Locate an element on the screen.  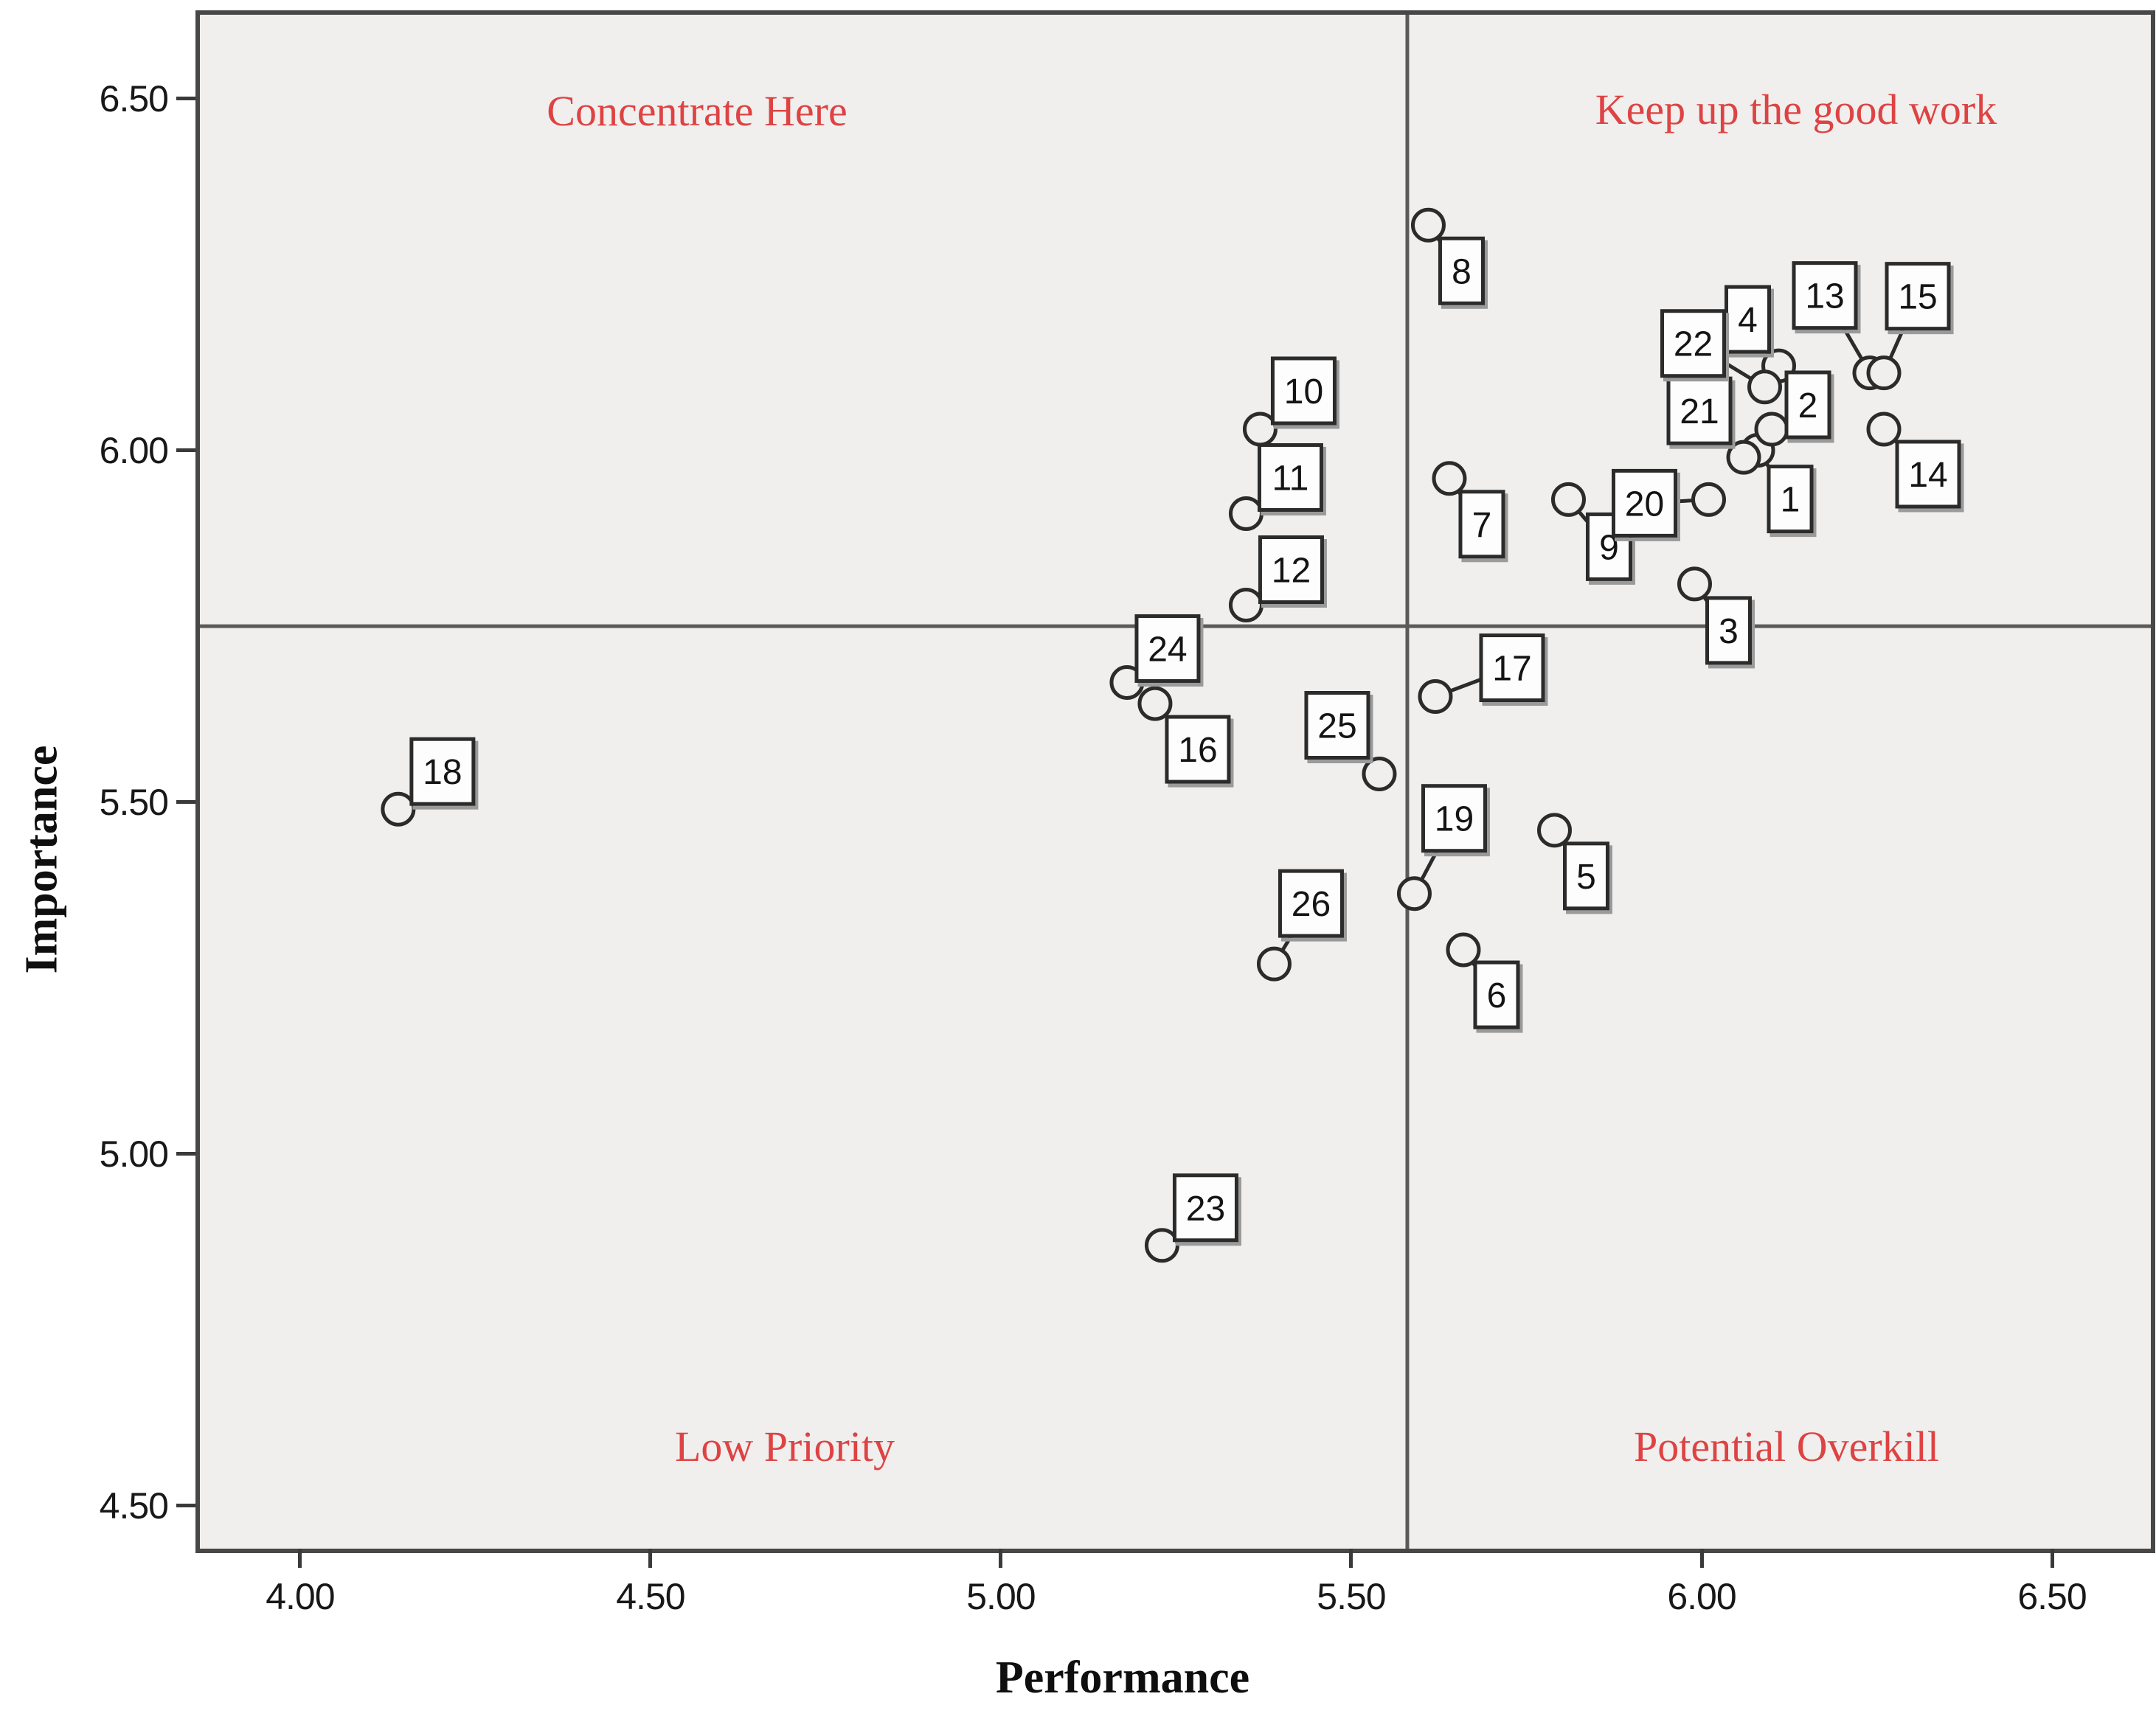
x-tick-label-5.00: 5.00 is located at coordinates (1001, 1596).